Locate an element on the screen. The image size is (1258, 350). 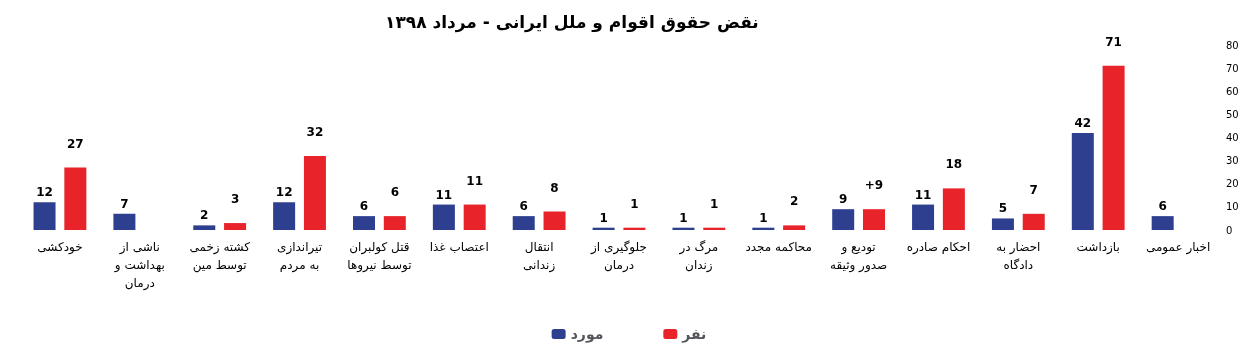
y-tick-label: 80 is located at coordinates (1232, 45).